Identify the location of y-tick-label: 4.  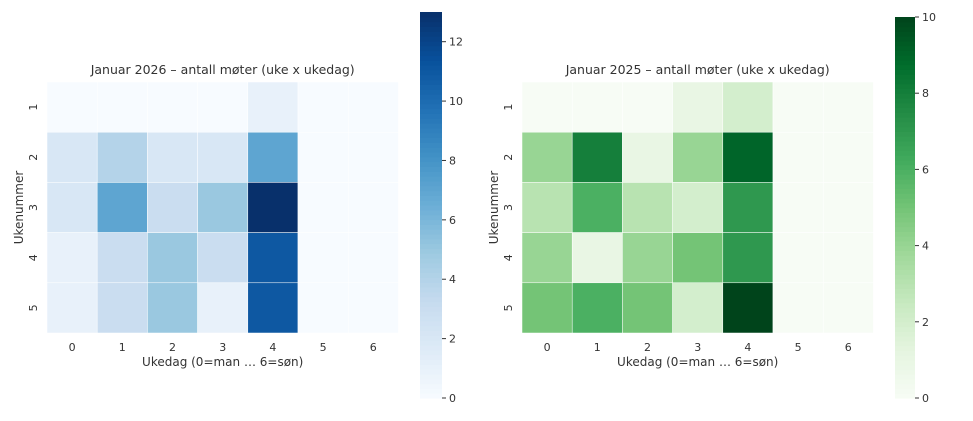
(33, 257).